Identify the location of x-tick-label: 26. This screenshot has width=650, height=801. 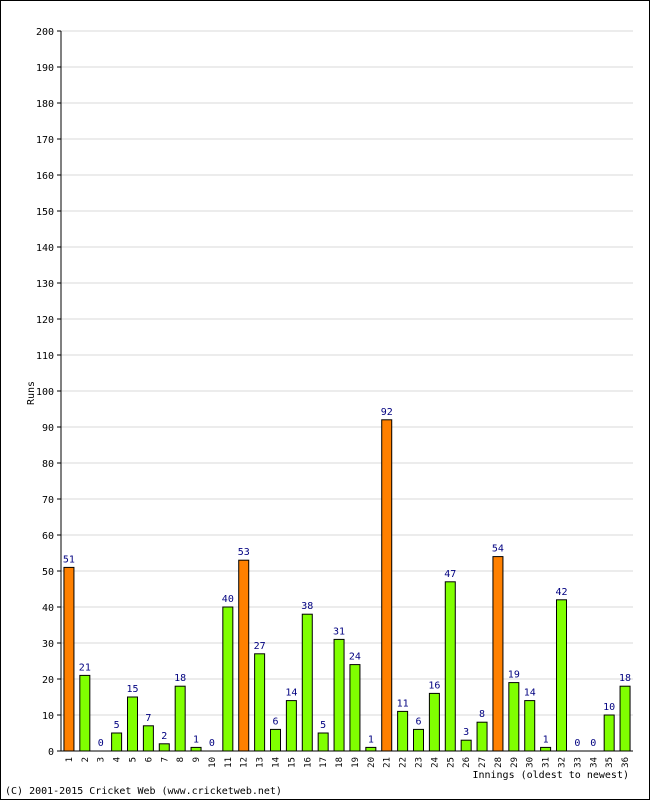
(467, 762).